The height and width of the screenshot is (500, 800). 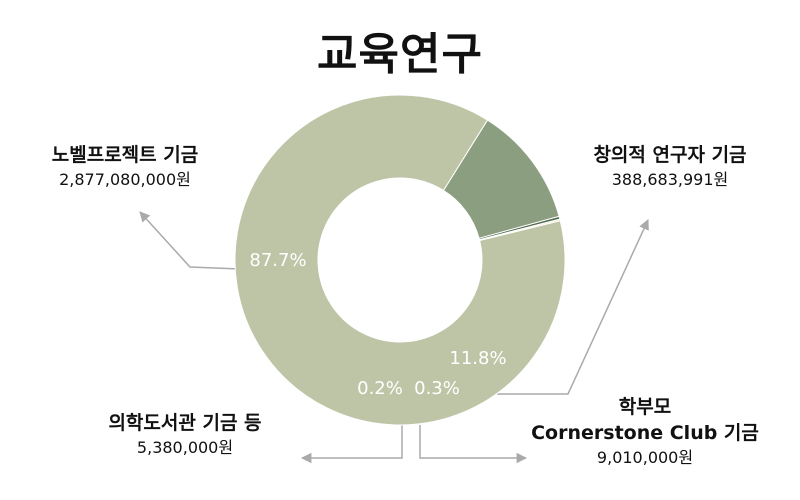 What do you see at coordinates (125, 155) in the screenshot?
I see `slice-name: 노벨프로젝트 기금` at bounding box center [125, 155].